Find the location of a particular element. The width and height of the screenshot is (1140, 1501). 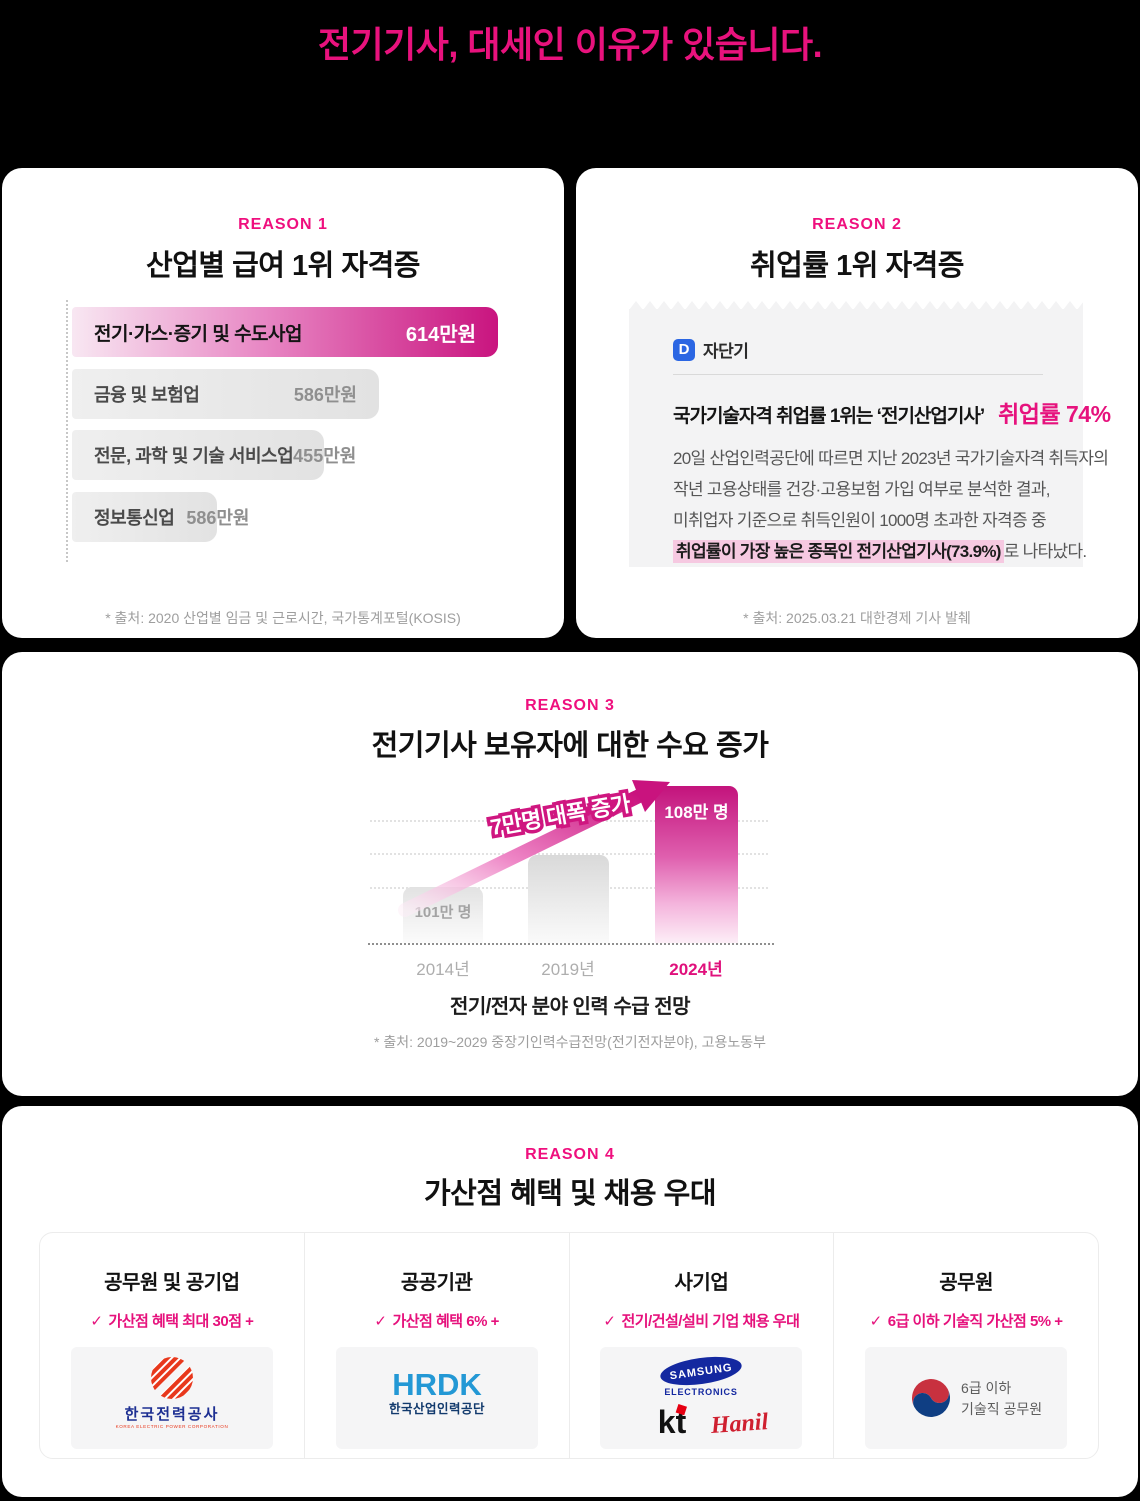

demand-bar-2019 is located at coordinates (568, 899).